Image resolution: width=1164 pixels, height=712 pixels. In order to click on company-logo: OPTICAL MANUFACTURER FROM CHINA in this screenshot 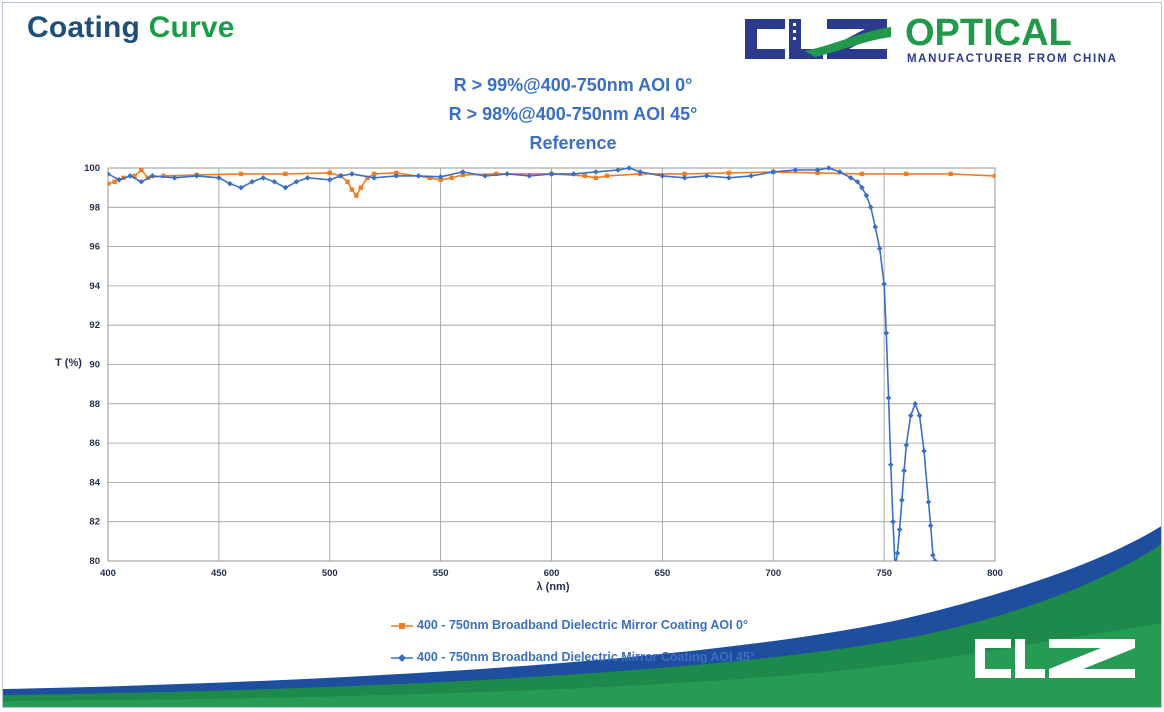, I will do `click(931, 39)`.